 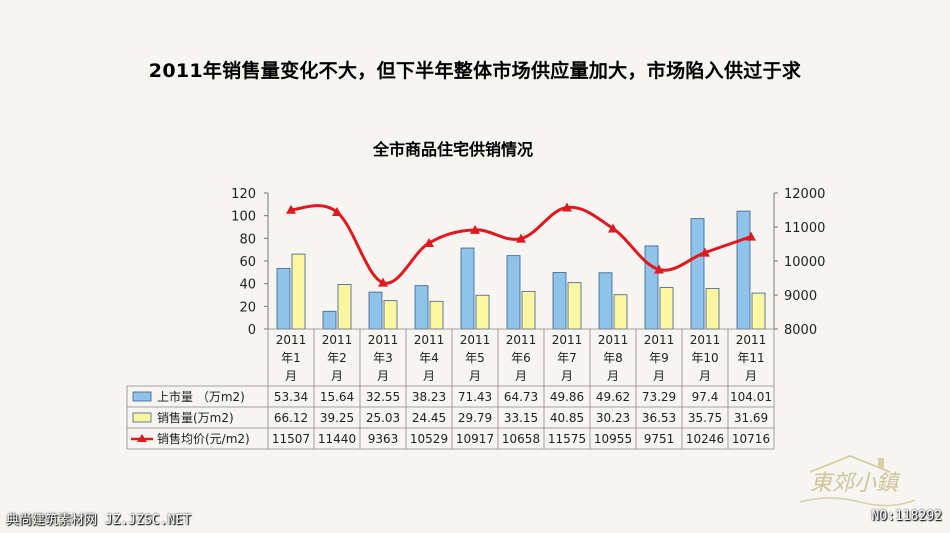 I want to click on data-label: 66.12, so click(x=291, y=418).